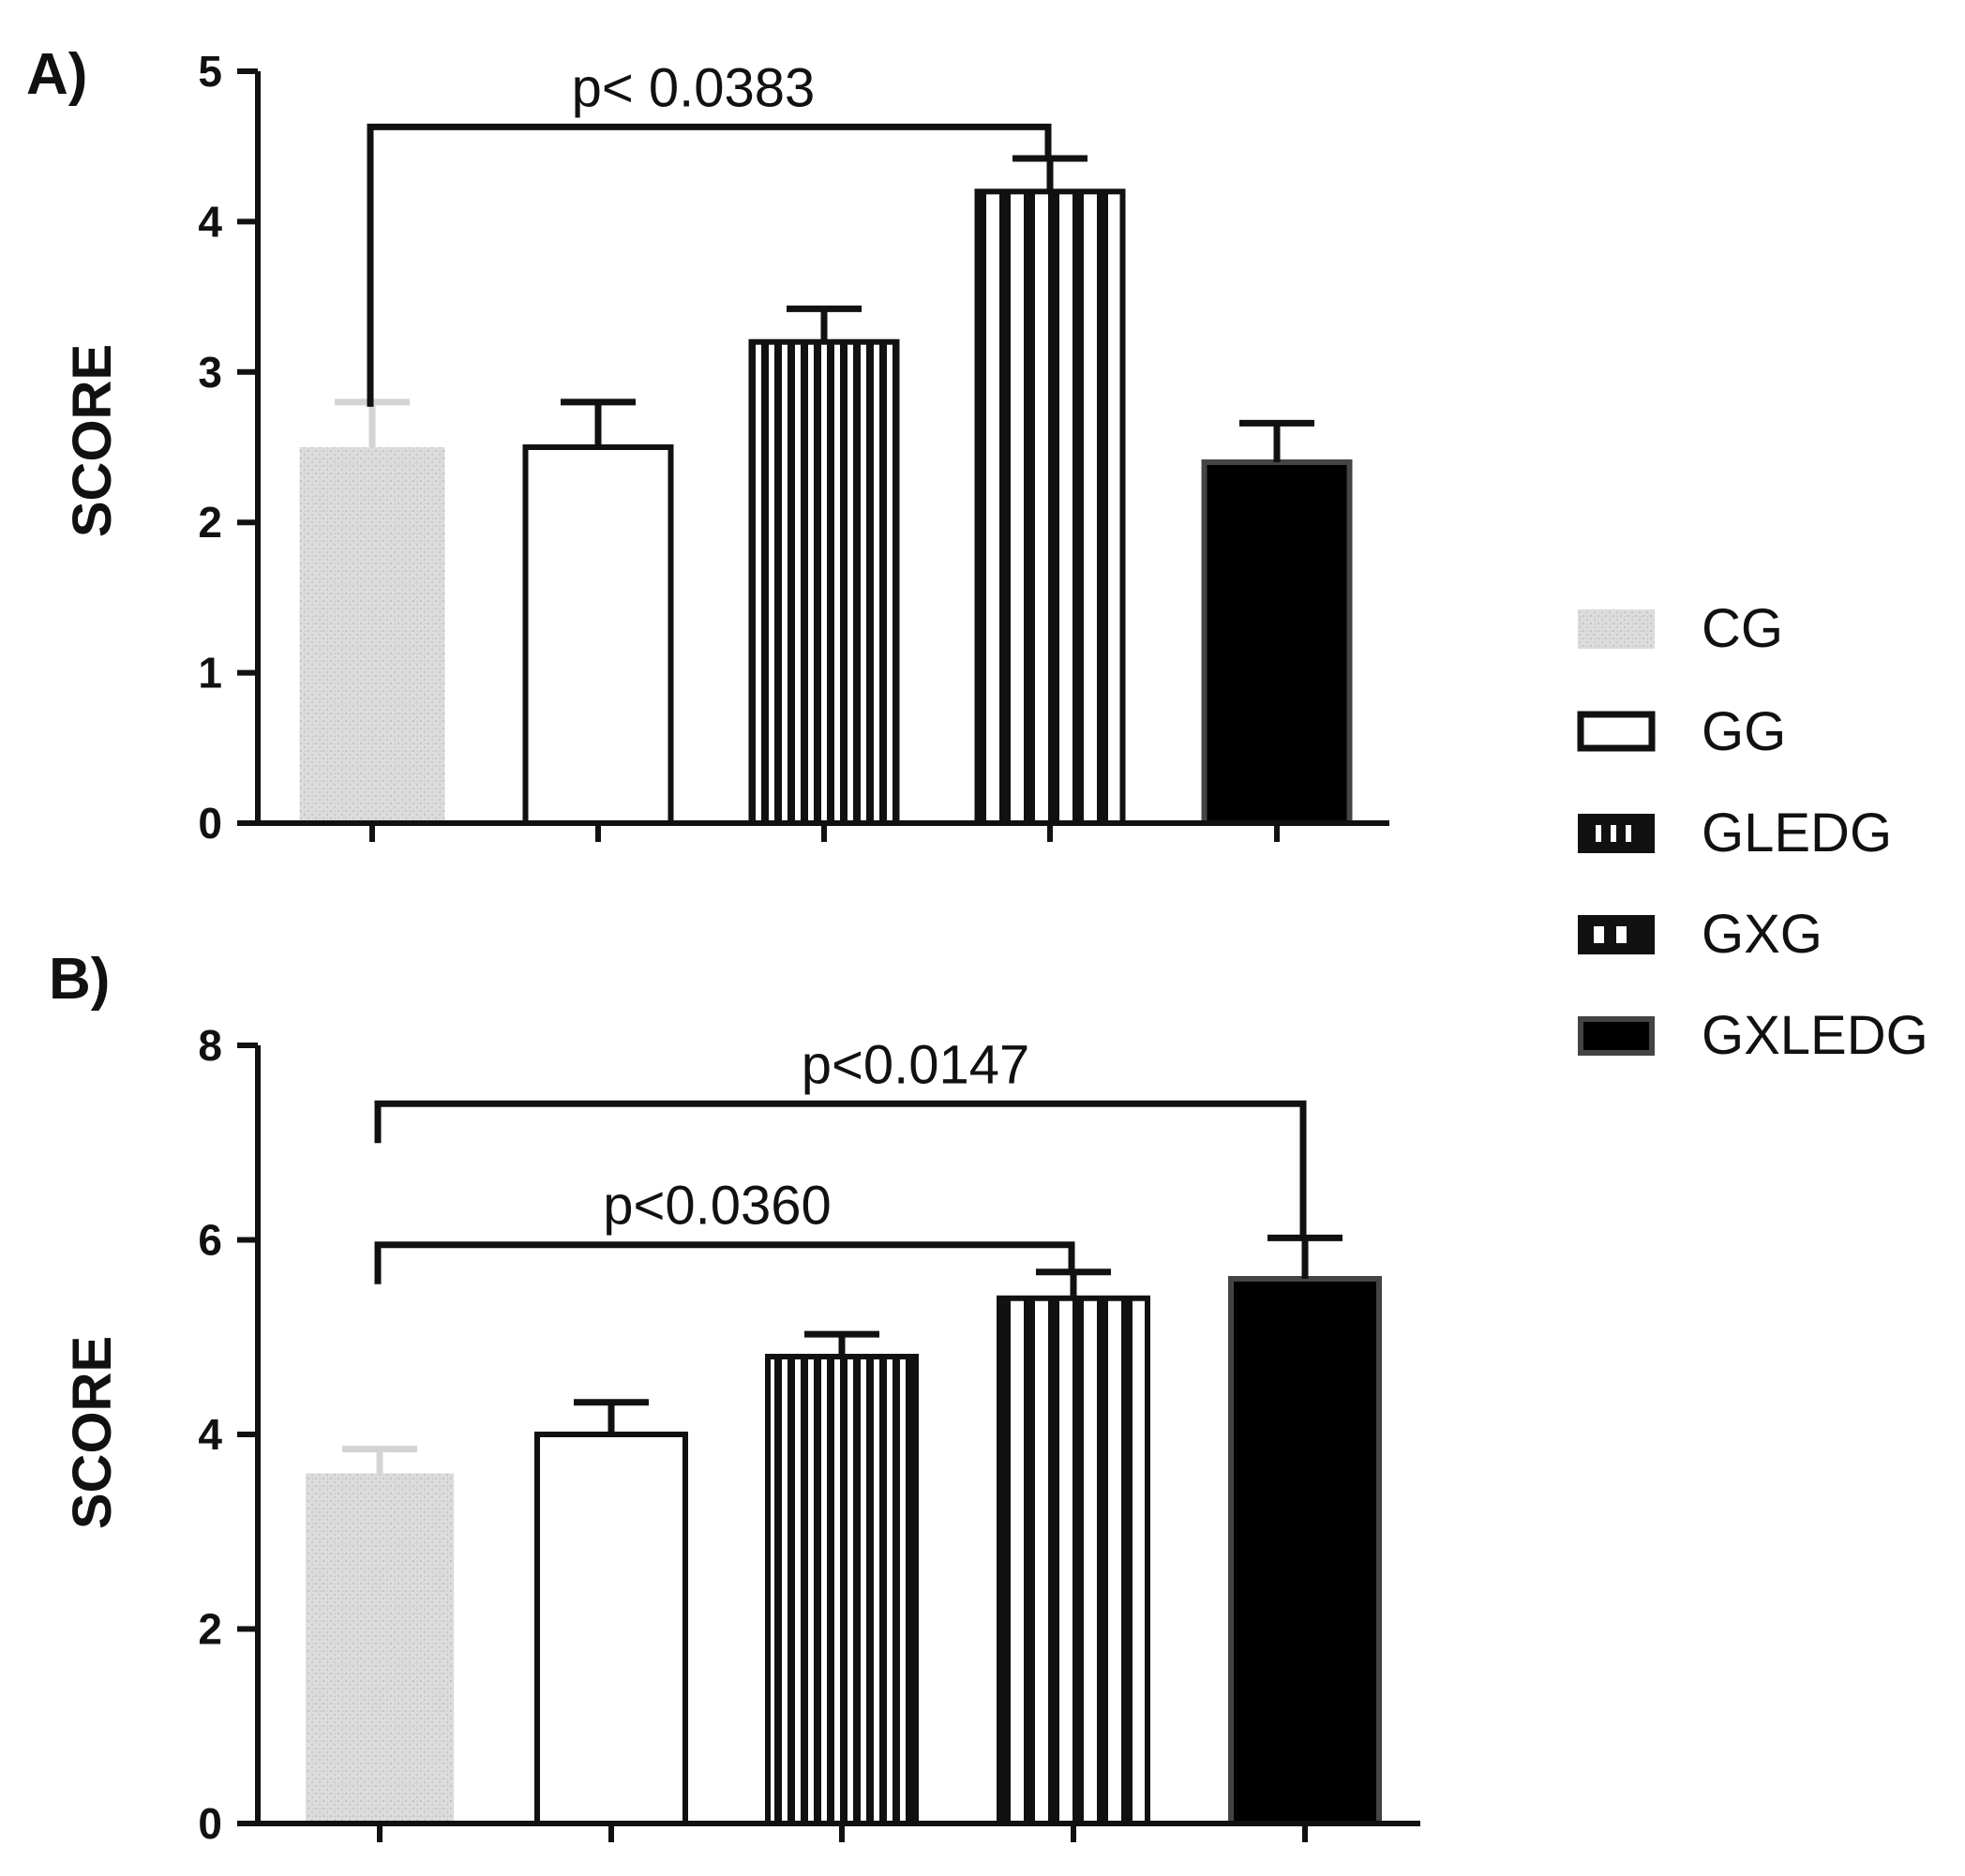 The image size is (1965, 1876). Describe the element at coordinates (228, 448) in the screenshot. I see `y-ticks-a: 0 1 2 3 4 5` at that location.